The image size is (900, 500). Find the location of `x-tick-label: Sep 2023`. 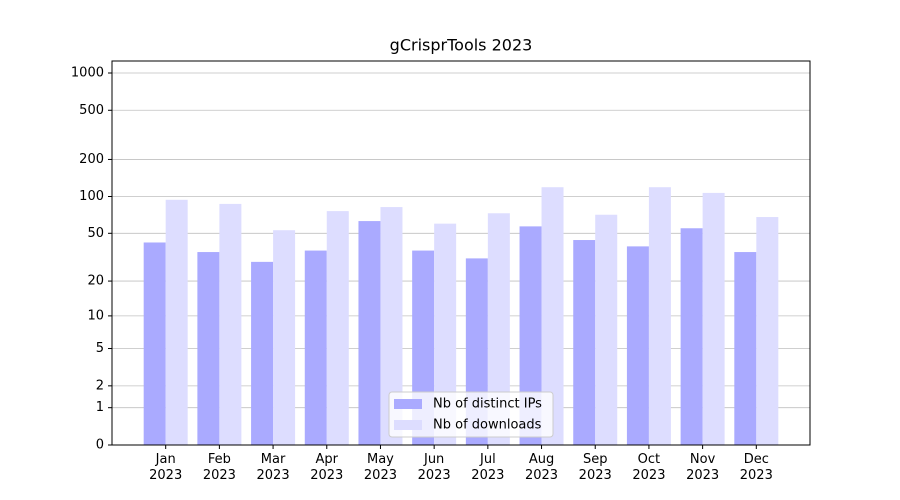

x-tick-label: Sep 2023 is located at coordinates (595, 467).